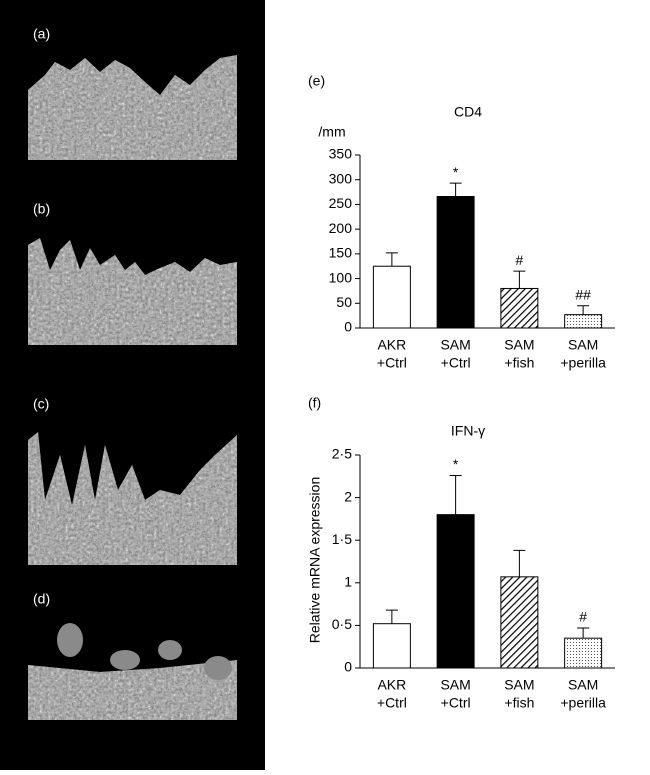 This screenshot has width=650, height=775. Describe the element at coordinates (342, 454) in the screenshot. I see `y-tick-label: 2·5` at that location.